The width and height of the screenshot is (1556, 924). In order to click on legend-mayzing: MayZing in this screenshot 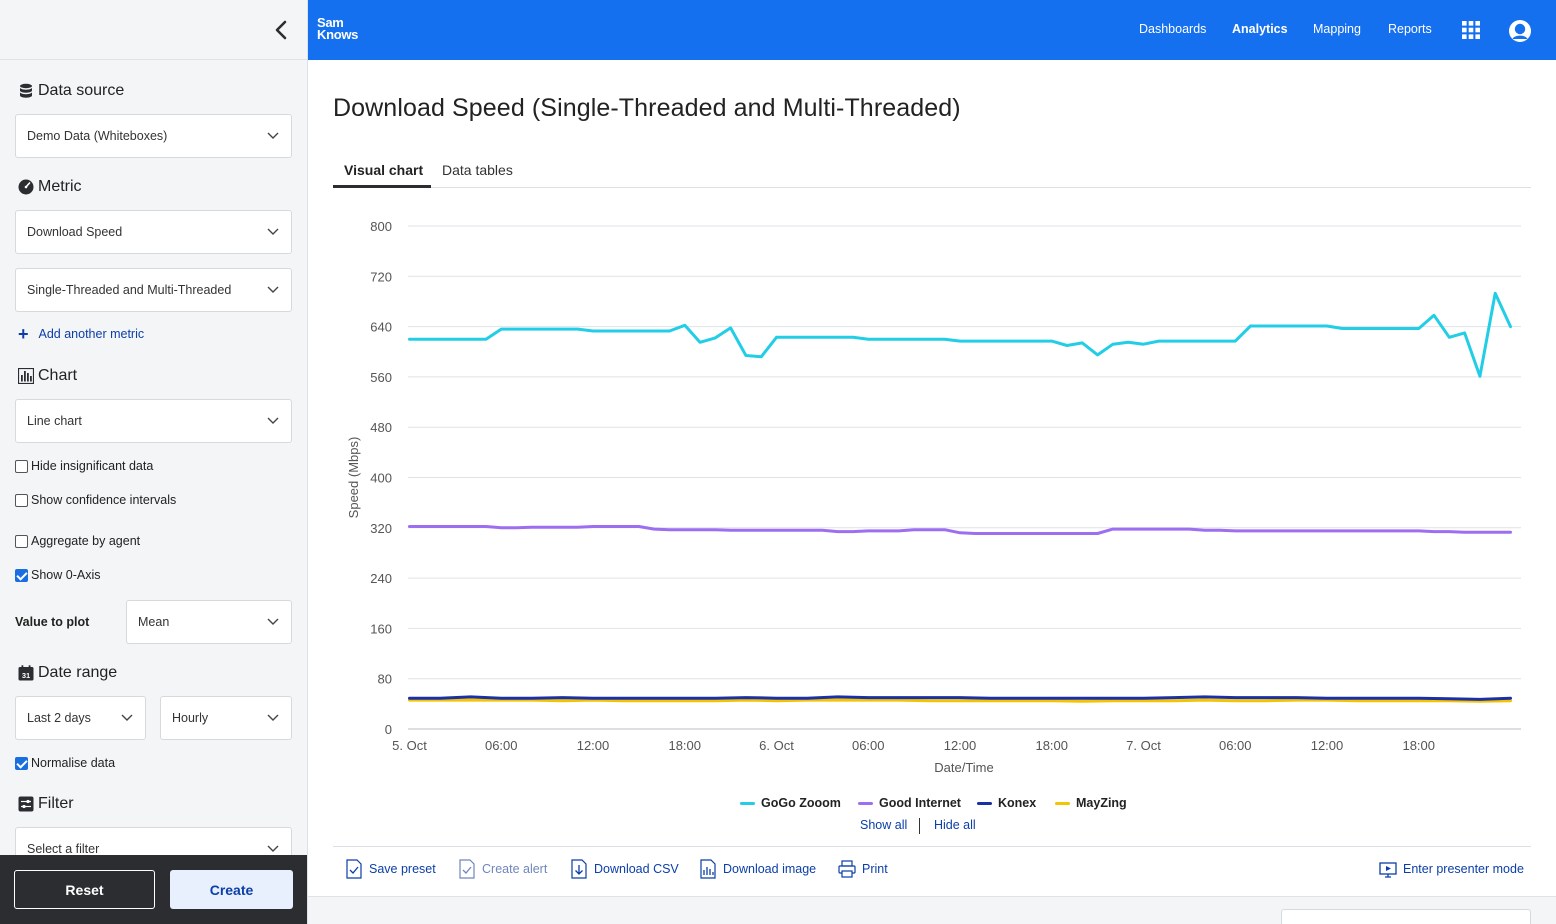, I will do `click(1091, 803)`.